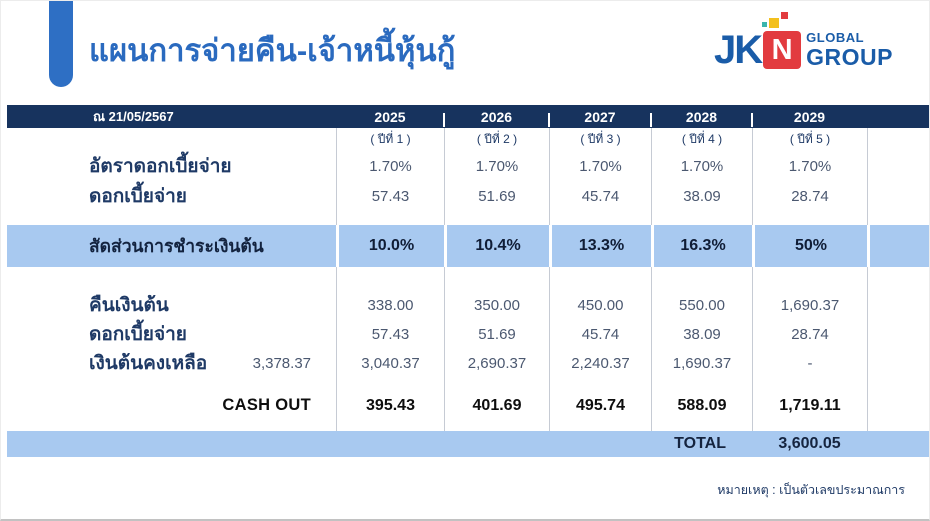 The width and height of the screenshot is (930, 521). I want to click on year-header-2028: 2028, so click(701, 118).